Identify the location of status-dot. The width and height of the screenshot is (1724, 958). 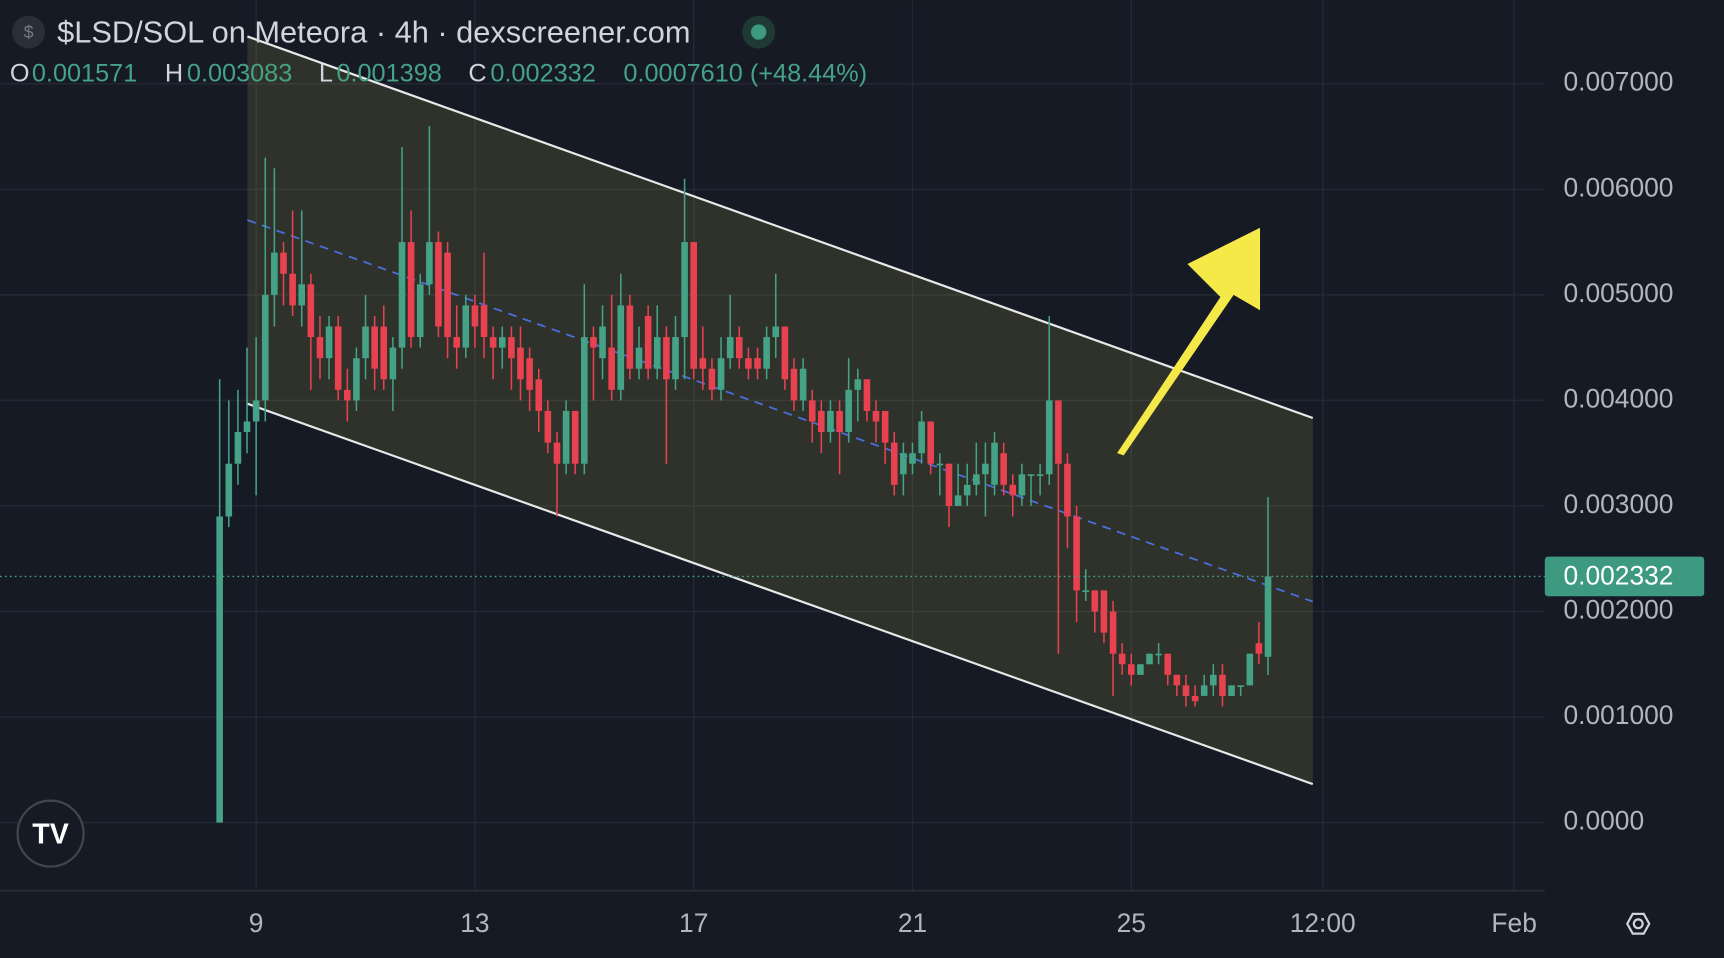
(758, 32).